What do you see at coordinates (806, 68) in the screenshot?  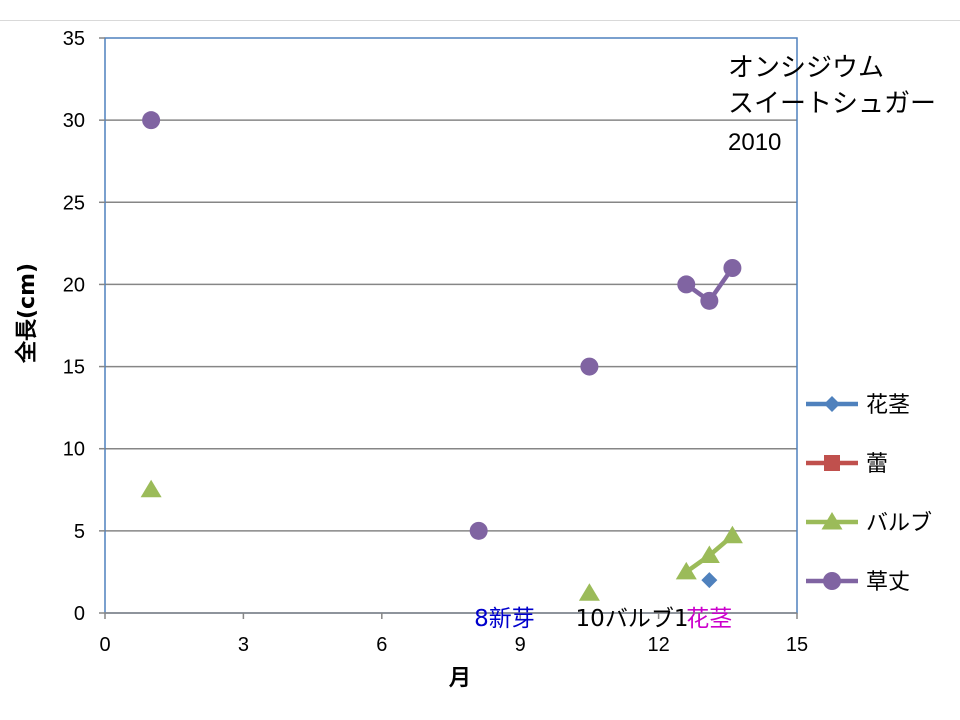 I see `title-line-1: オンシジウム` at bounding box center [806, 68].